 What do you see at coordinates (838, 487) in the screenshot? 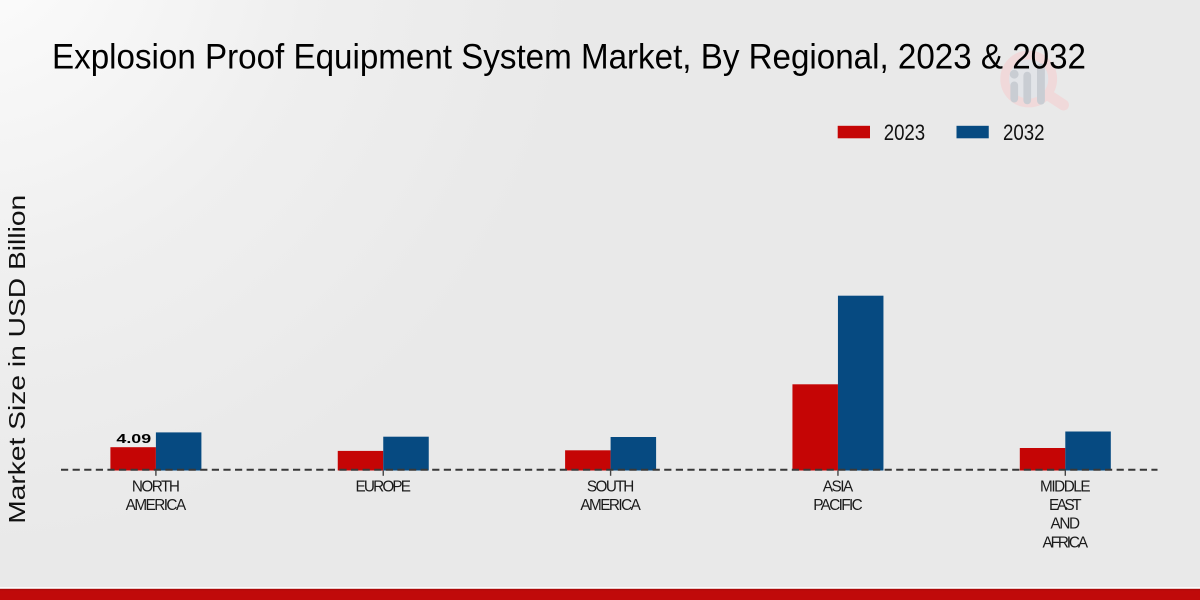
I see `svg-text: ASIA` at bounding box center [838, 487].